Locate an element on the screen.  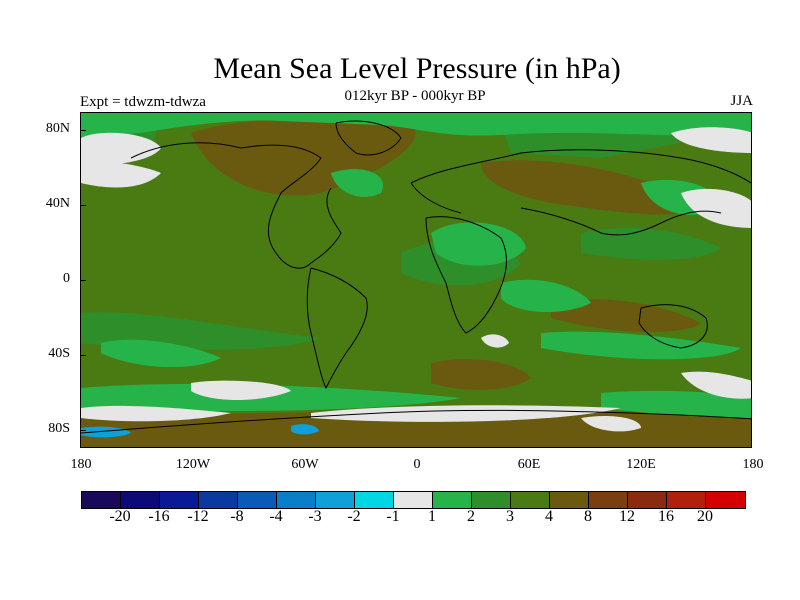
experiment-label: Expt = tdwzm-tdwza is located at coordinates (143, 102).